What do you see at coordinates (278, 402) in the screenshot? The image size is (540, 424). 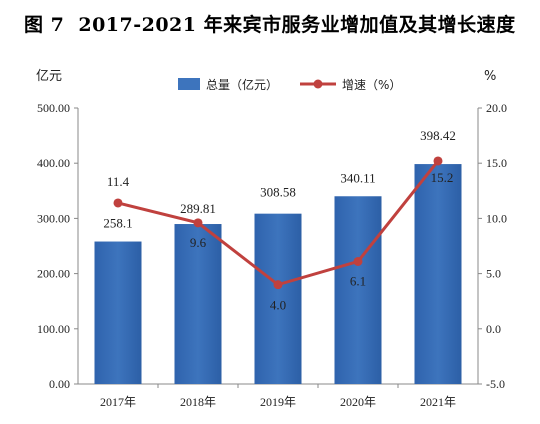 I see `x-tick-label: 2019年` at bounding box center [278, 402].